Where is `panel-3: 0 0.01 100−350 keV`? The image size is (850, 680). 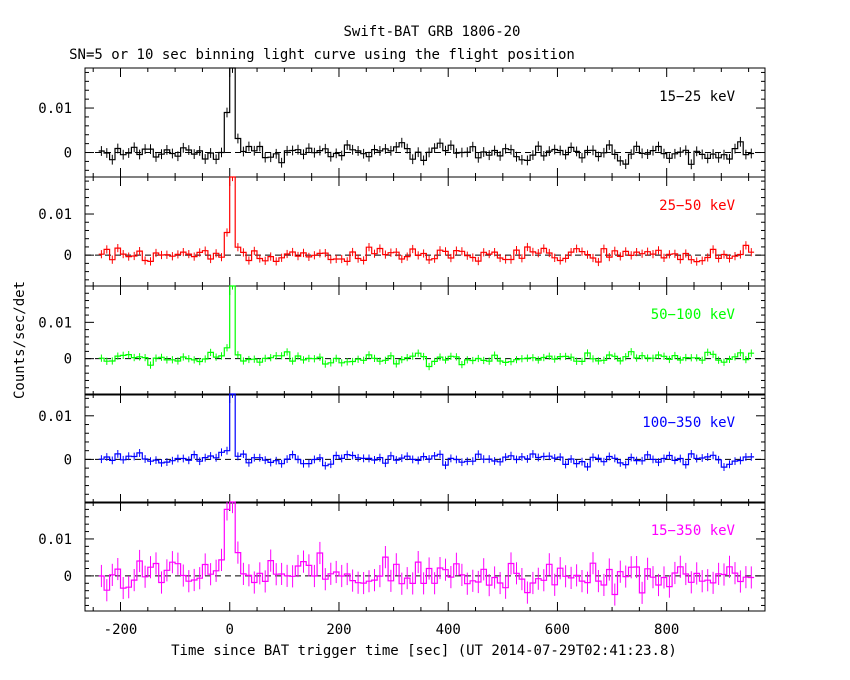
panel-3: 0 0.01 100−350 keV is located at coordinates (402, 448).